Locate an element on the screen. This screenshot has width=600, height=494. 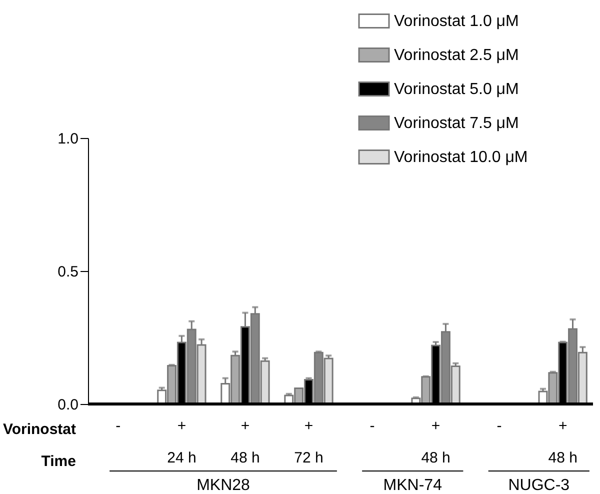
text: MKN-74 is located at coordinates (412, 485).